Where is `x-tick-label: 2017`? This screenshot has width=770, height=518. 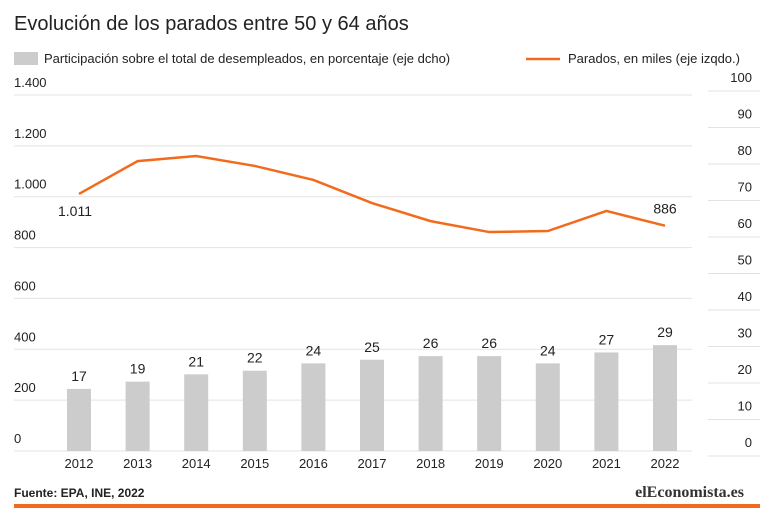 x-tick-label: 2017 is located at coordinates (372, 463).